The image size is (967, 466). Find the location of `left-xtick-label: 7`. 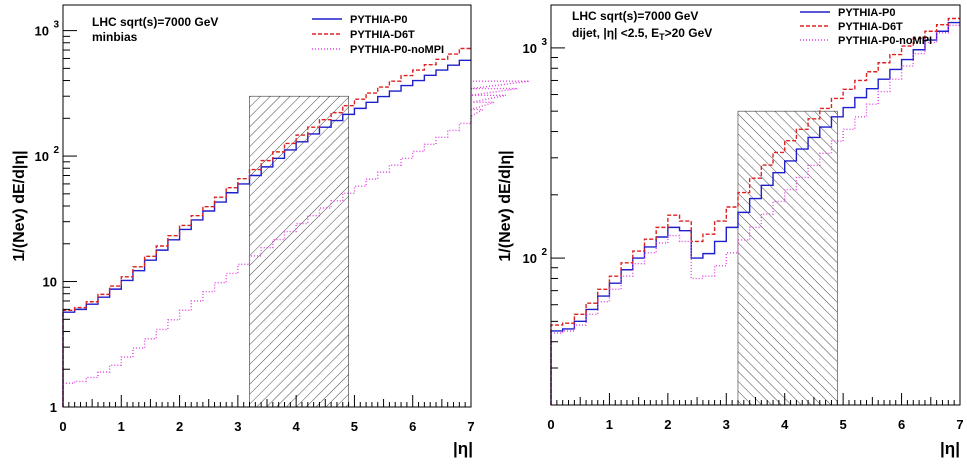

left-xtick-label: 7 is located at coordinates (470, 426).